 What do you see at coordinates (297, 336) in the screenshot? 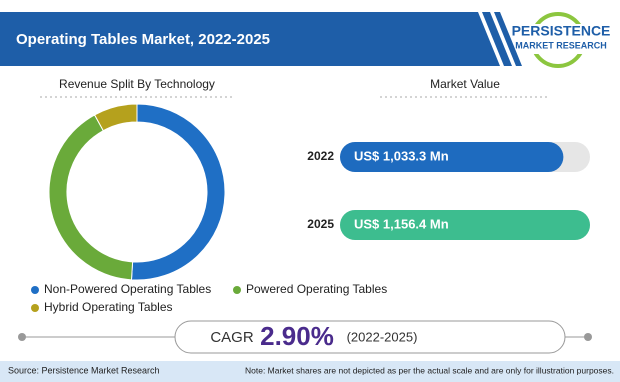
I see `cagr-value: 2.90%` at bounding box center [297, 336].